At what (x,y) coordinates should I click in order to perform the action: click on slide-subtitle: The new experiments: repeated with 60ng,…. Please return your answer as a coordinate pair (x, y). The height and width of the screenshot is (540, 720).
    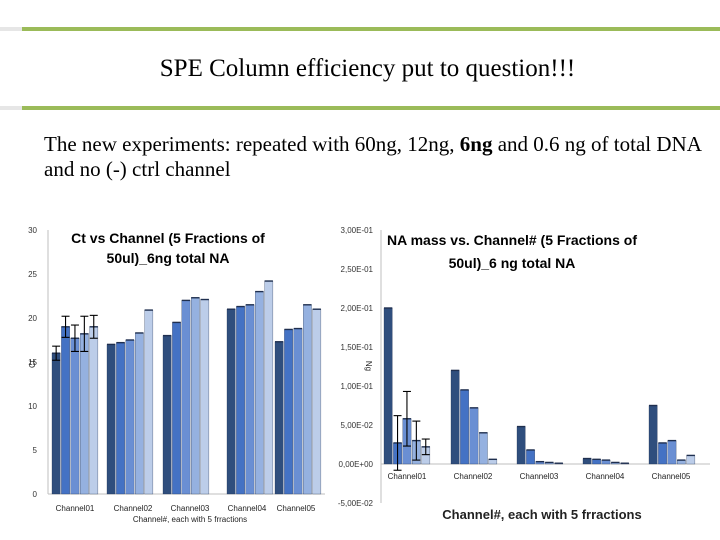
    Looking at the image, I should click on (374, 157).